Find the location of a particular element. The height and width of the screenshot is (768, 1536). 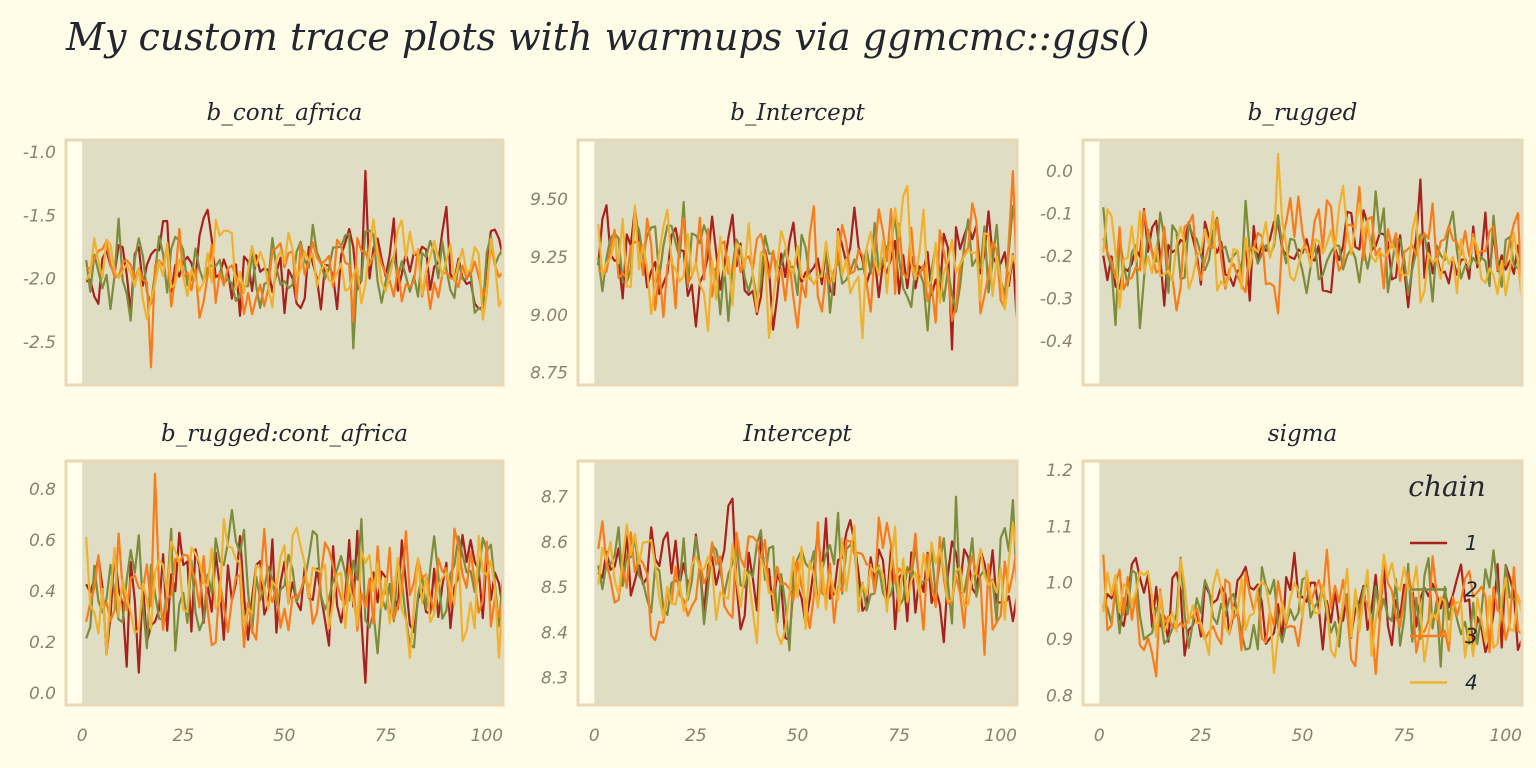

y-tick-label: 8.3 is located at coordinates (554, 678).